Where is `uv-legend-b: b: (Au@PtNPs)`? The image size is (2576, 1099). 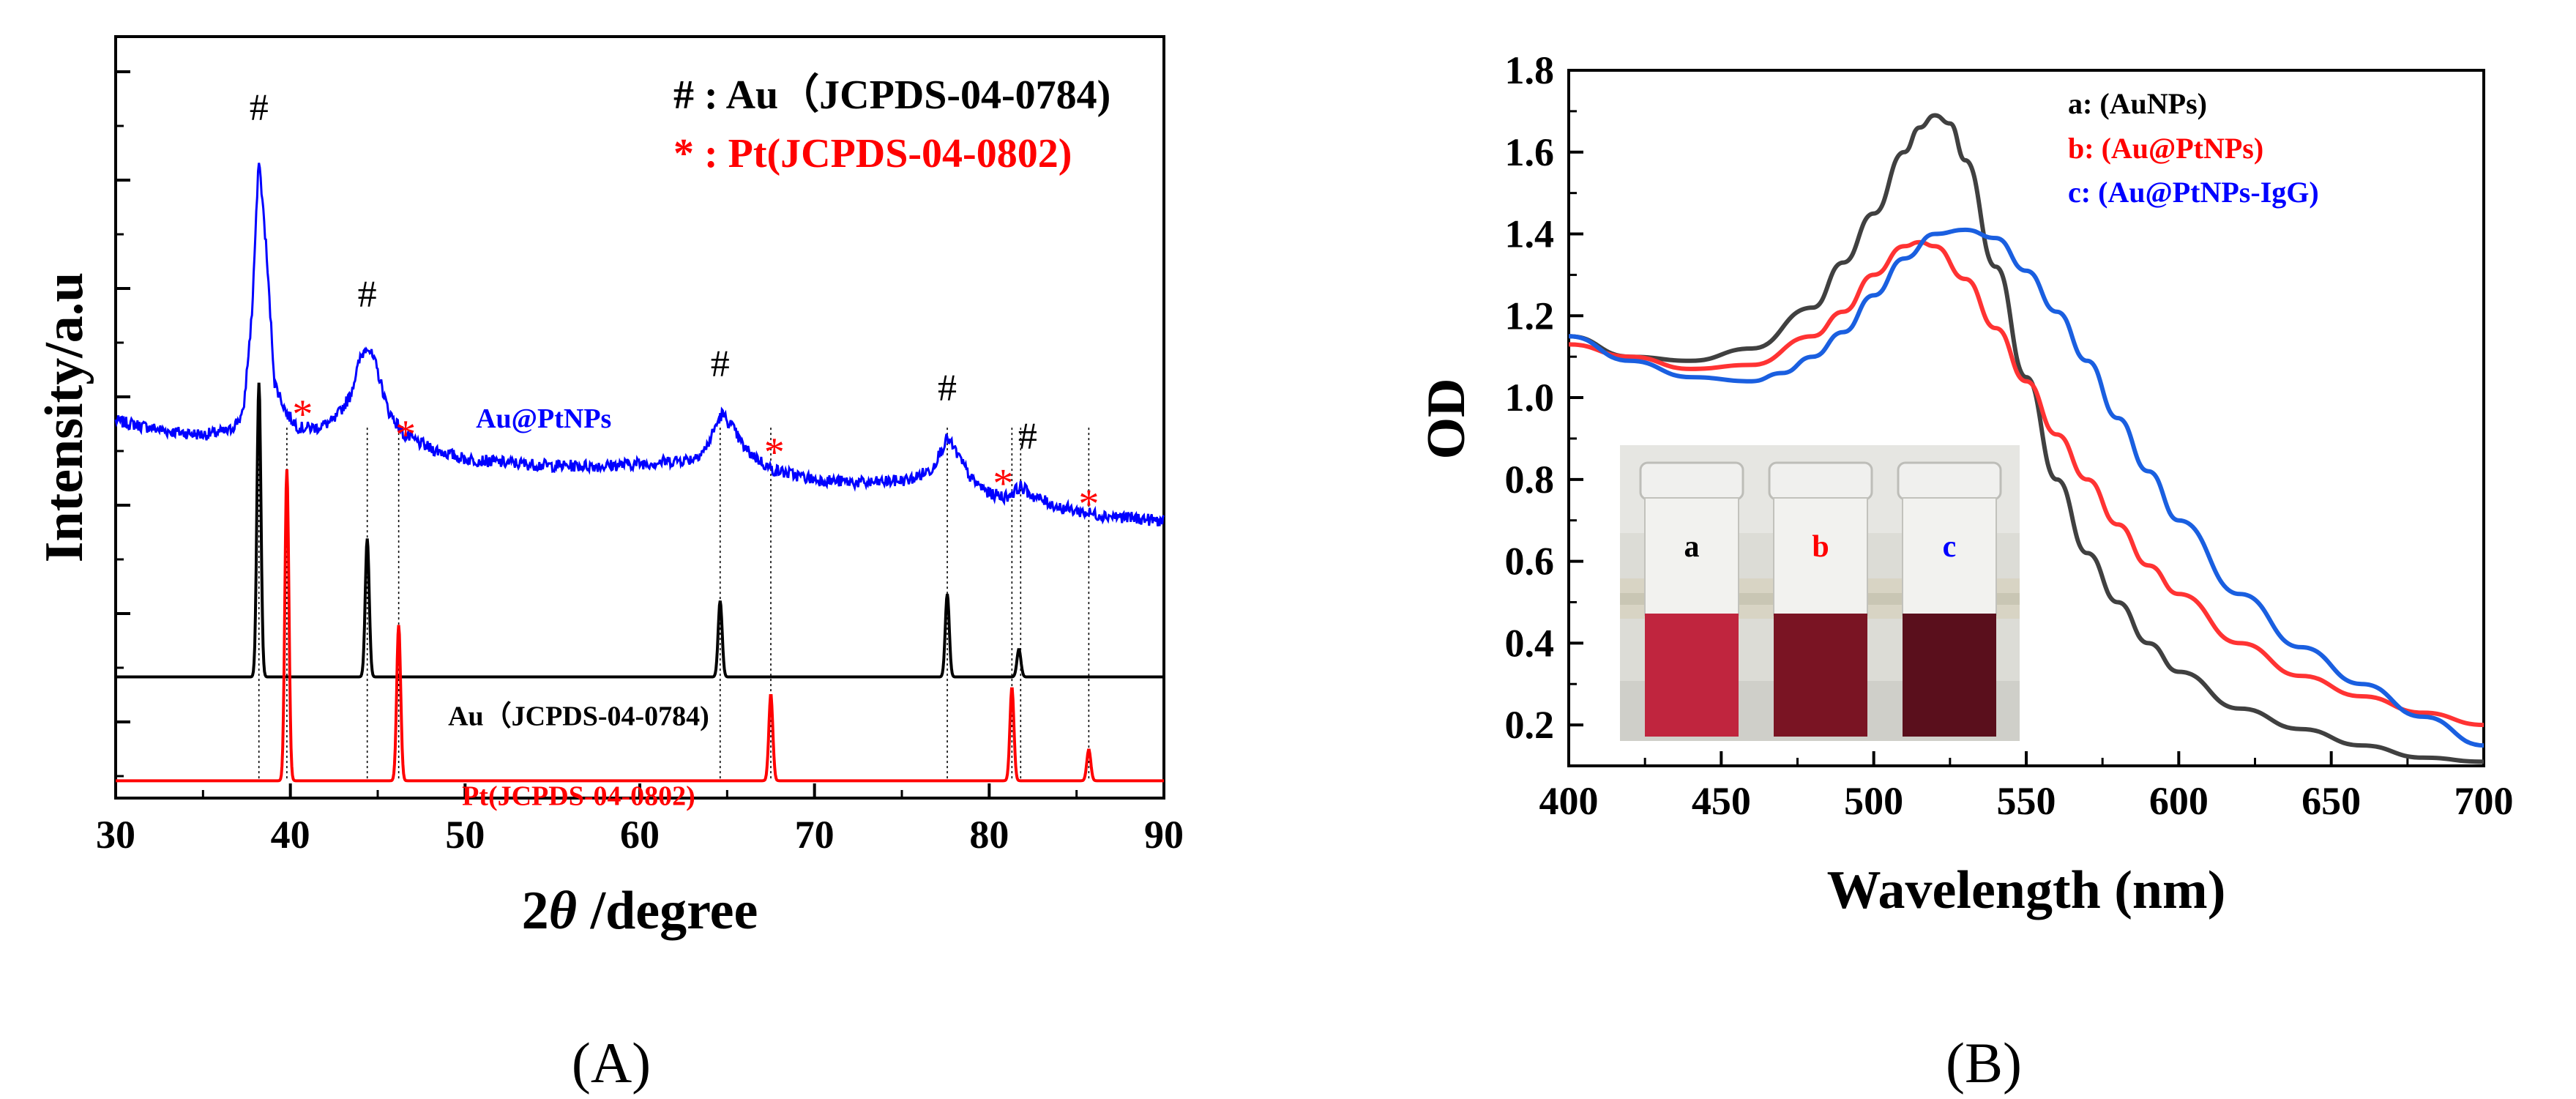 uv-legend-b: b: (Au@PtNPs) is located at coordinates (2165, 149).